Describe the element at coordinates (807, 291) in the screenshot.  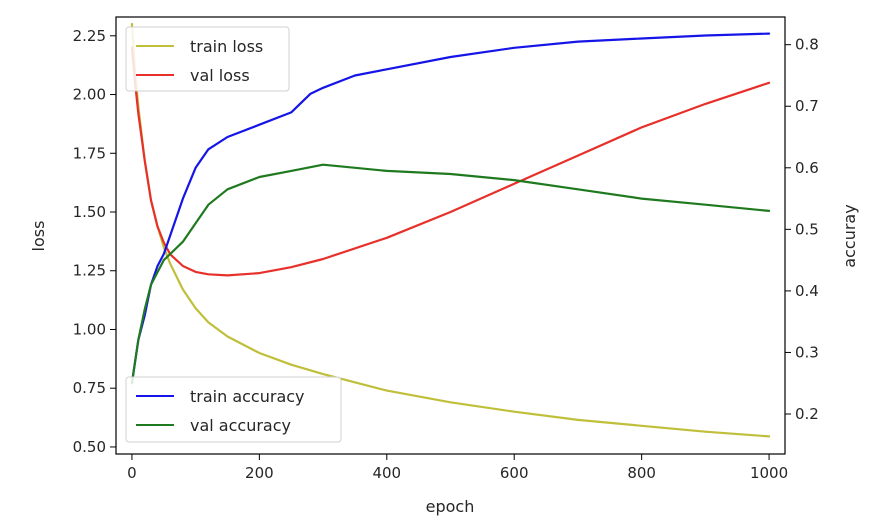
I see `y-right-tick-label: 0.4` at that location.